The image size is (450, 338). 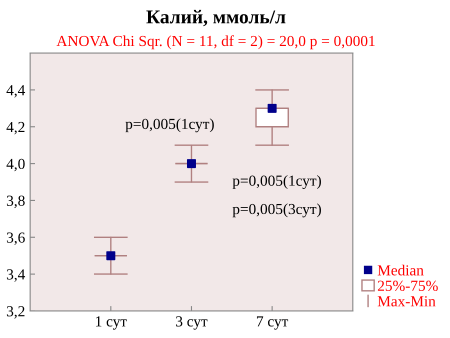 What do you see at coordinates (15, 312) in the screenshot?
I see `y-tick-label: 3,2` at bounding box center [15, 312].